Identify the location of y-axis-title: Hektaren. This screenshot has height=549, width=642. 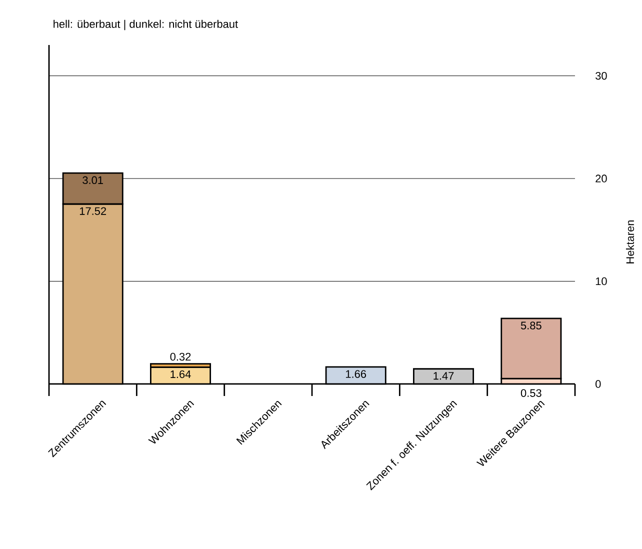
(630, 242).